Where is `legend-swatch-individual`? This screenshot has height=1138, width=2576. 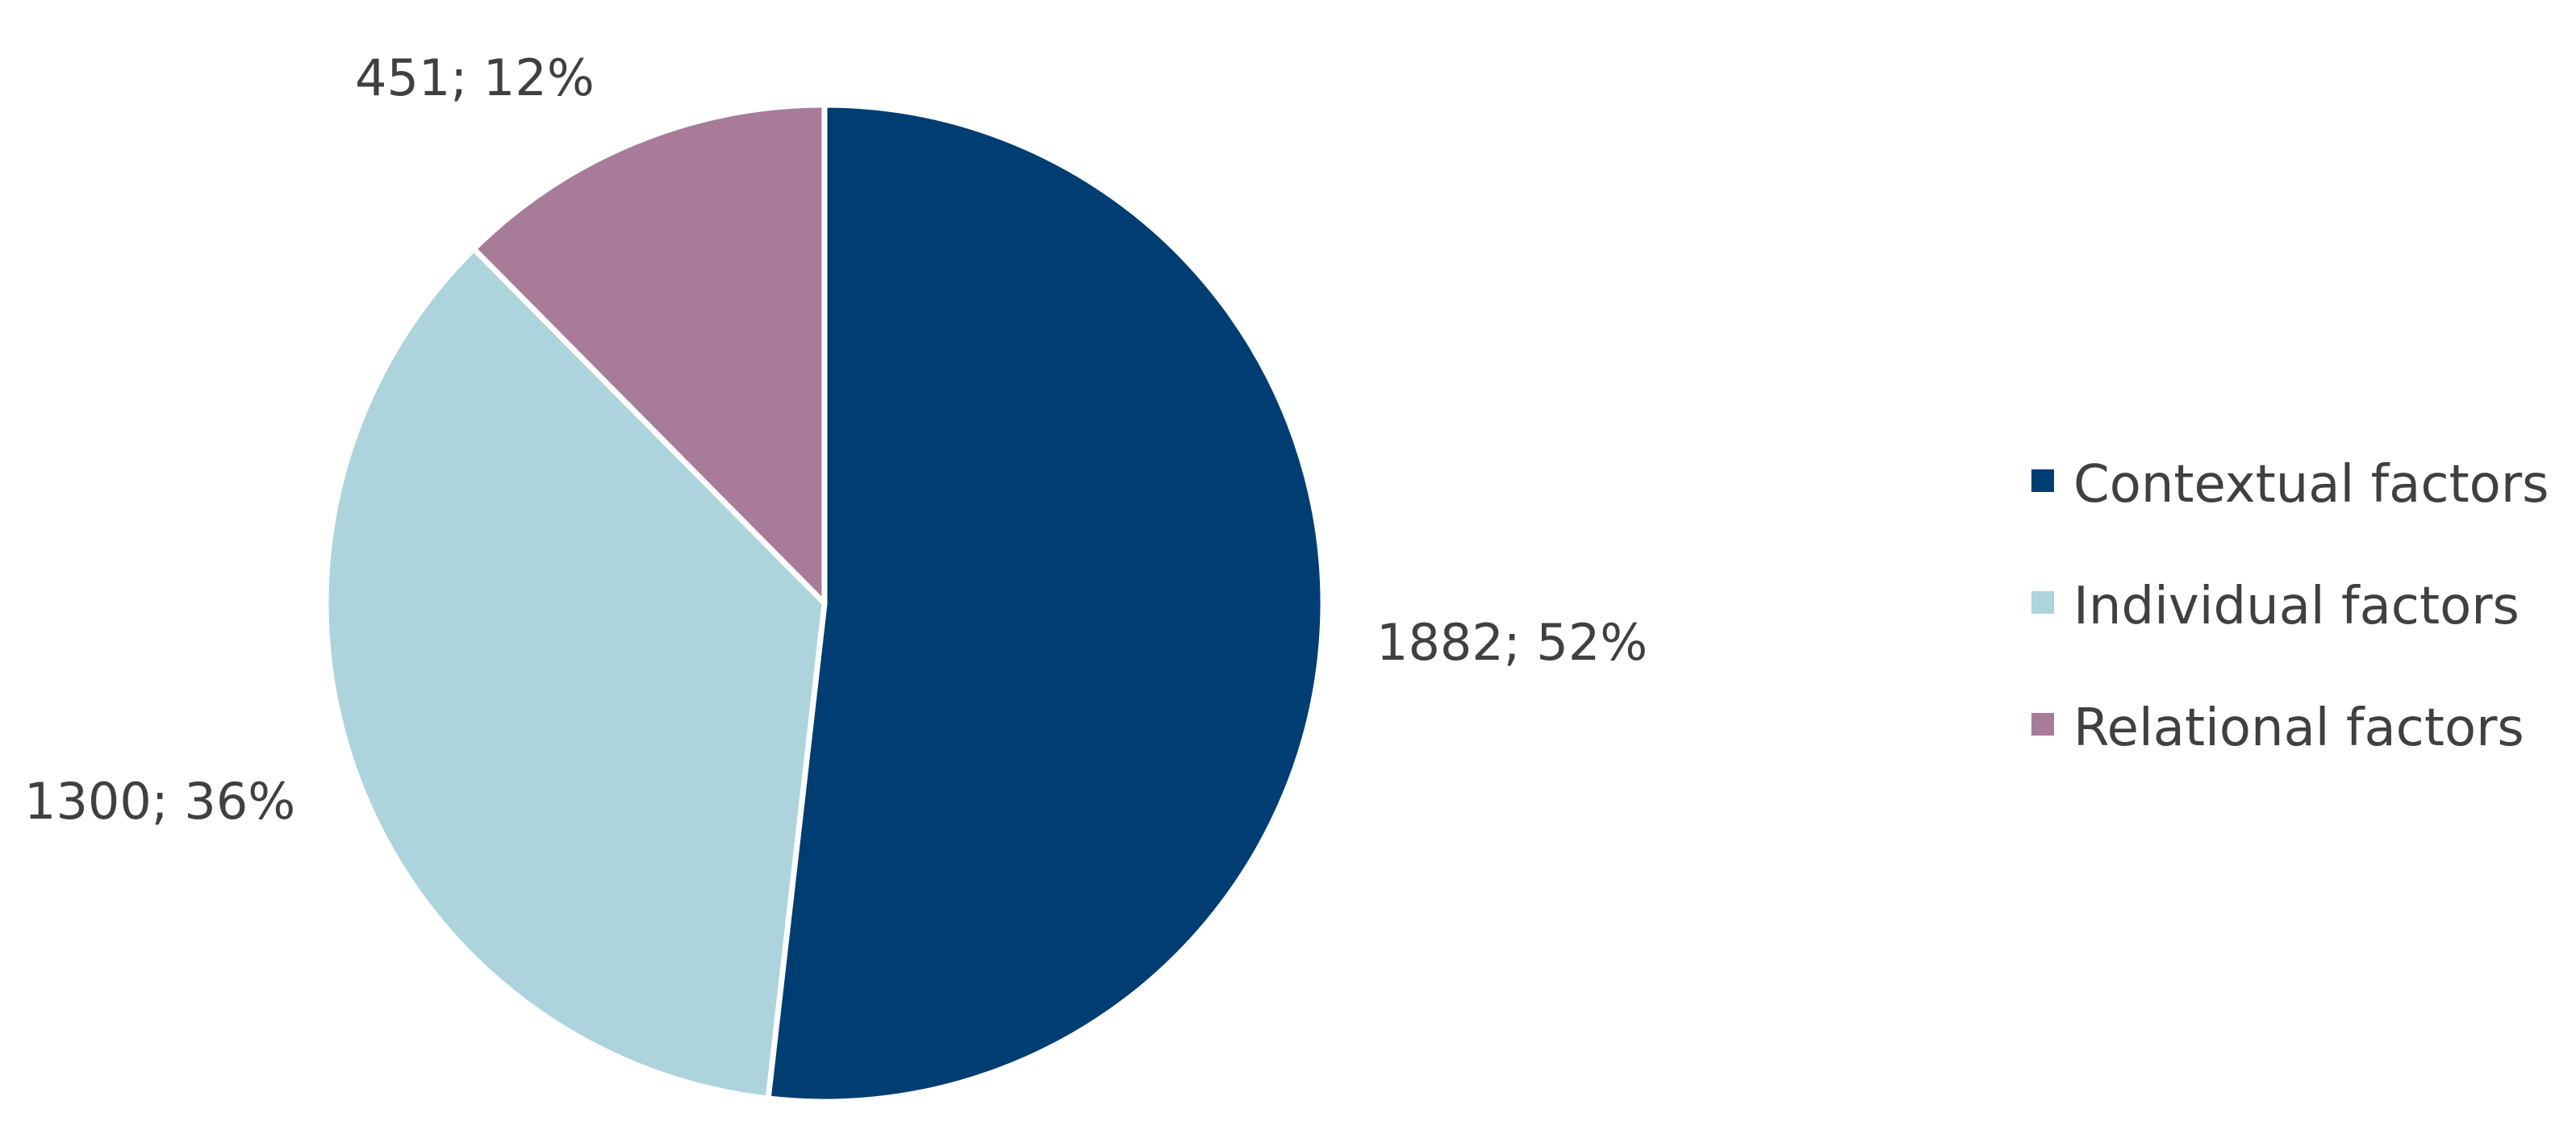 legend-swatch-individual is located at coordinates (2043, 602).